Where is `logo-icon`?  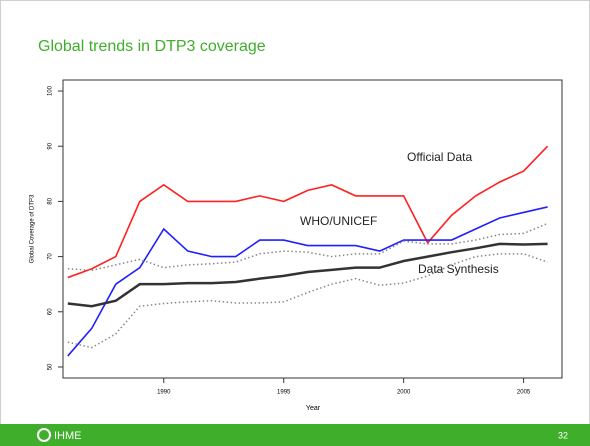
logo-icon is located at coordinates (44, 435).